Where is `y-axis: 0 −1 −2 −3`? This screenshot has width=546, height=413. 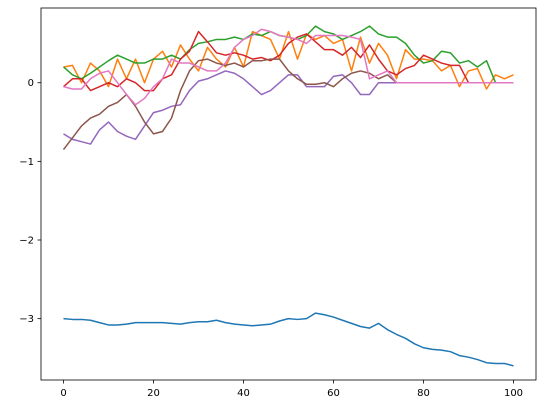 y-axis: 0 −1 −2 −3 is located at coordinates (30, 201).